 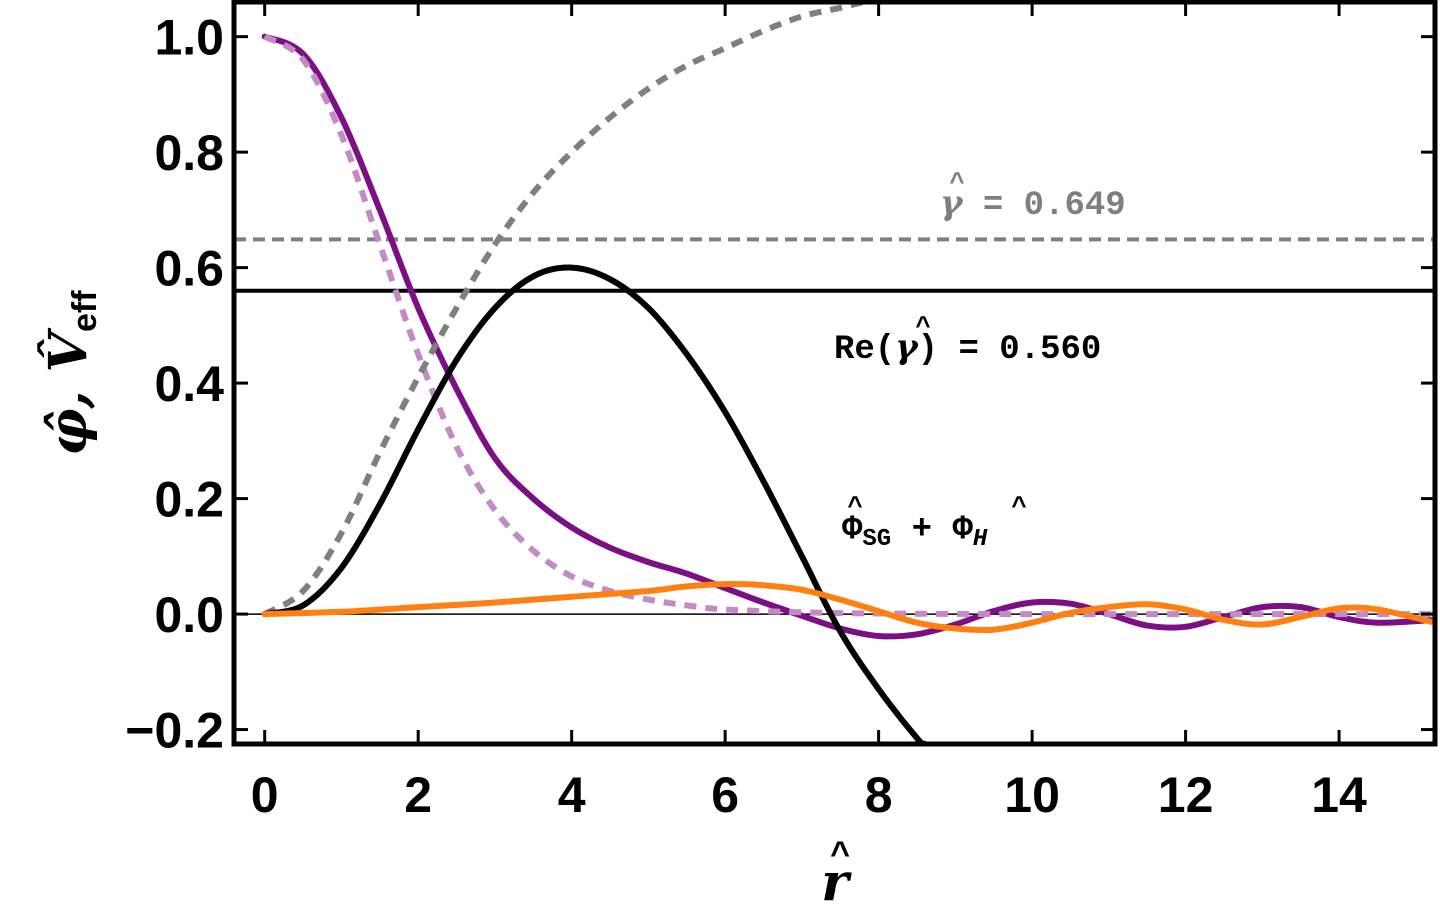 What do you see at coordinates (1339, 795) in the screenshot?
I see `x-tick-label: 14` at bounding box center [1339, 795].